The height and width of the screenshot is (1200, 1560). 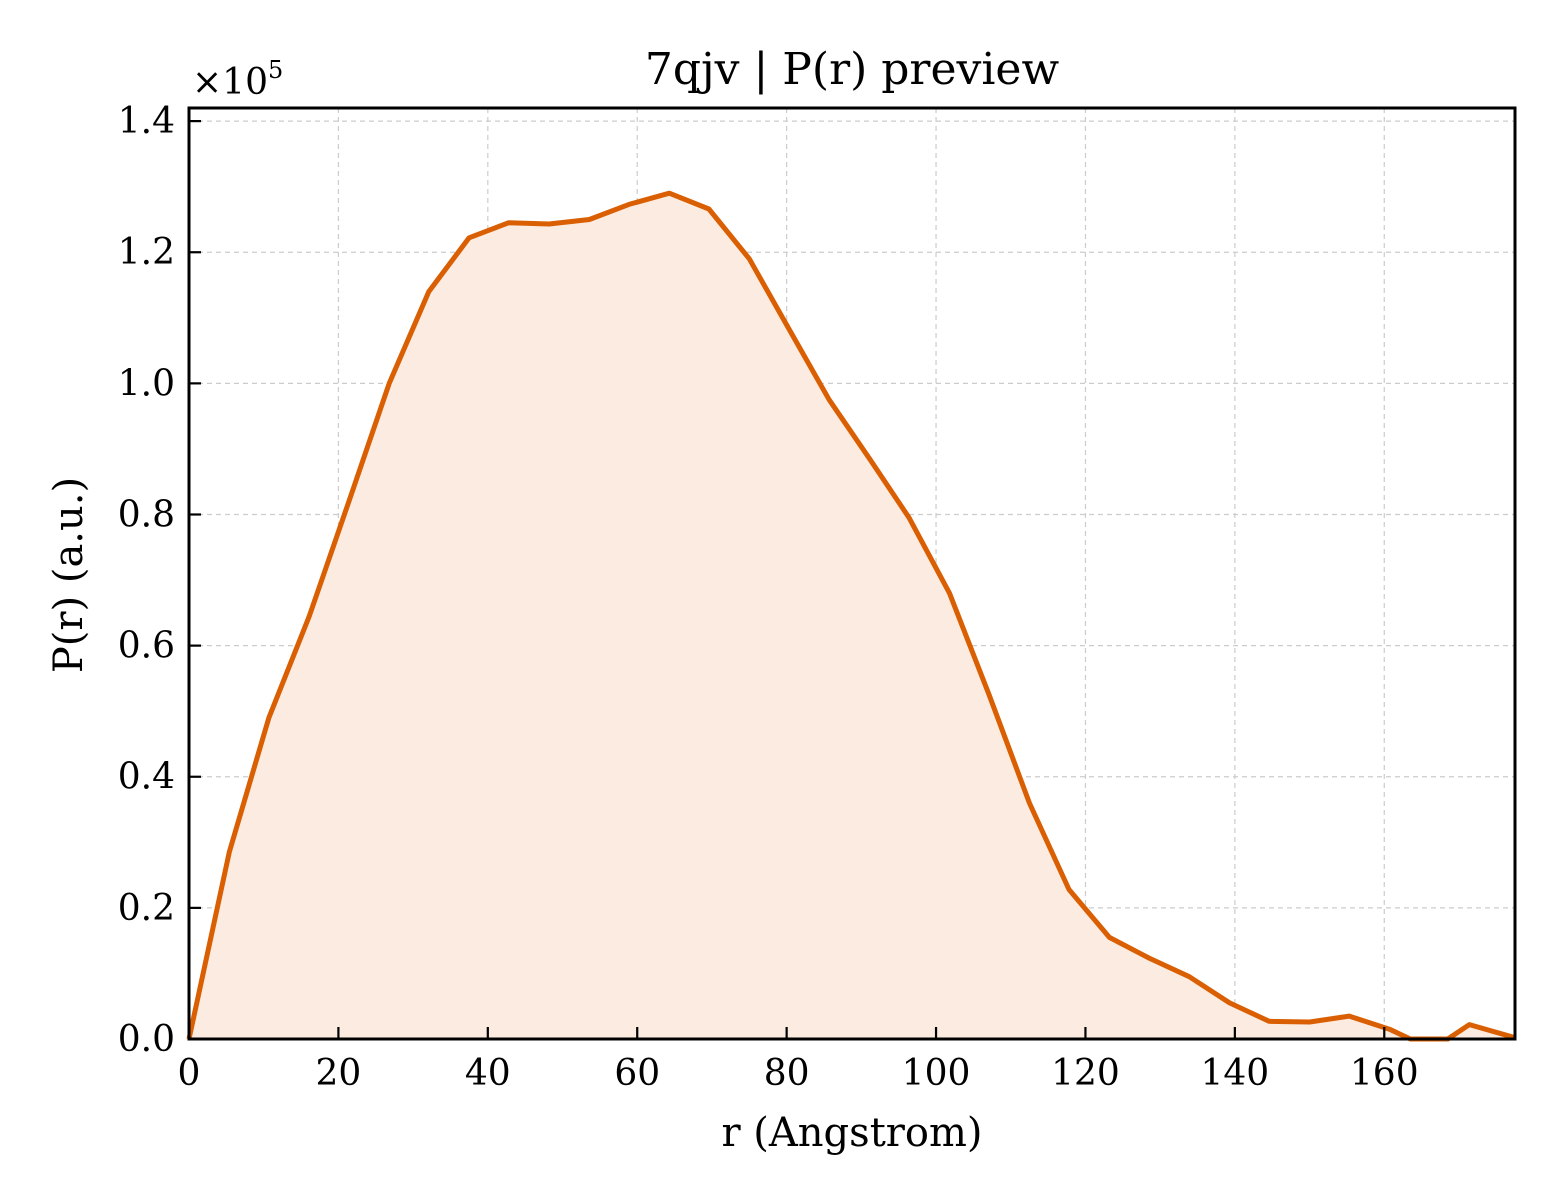 I want to click on x-tick-label: 40, so click(x=488, y=1073).